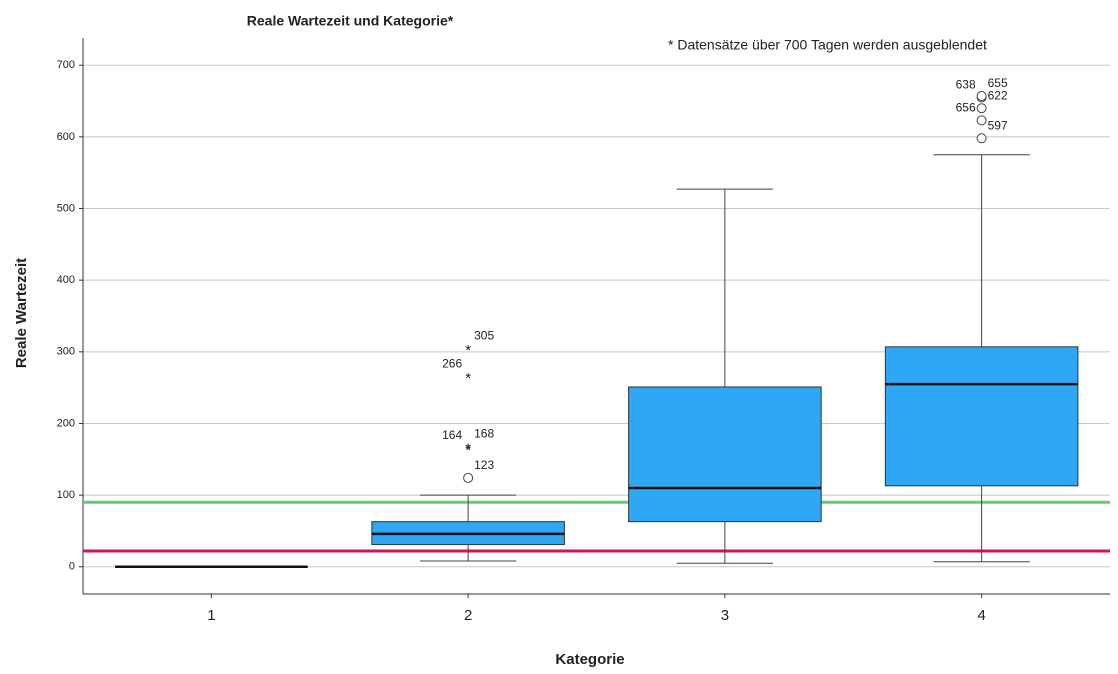 The width and height of the screenshot is (1118, 674). What do you see at coordinates (966, 85) in the screenshot?
I see `outlier-label: 638` at bounding box center [966, 85].